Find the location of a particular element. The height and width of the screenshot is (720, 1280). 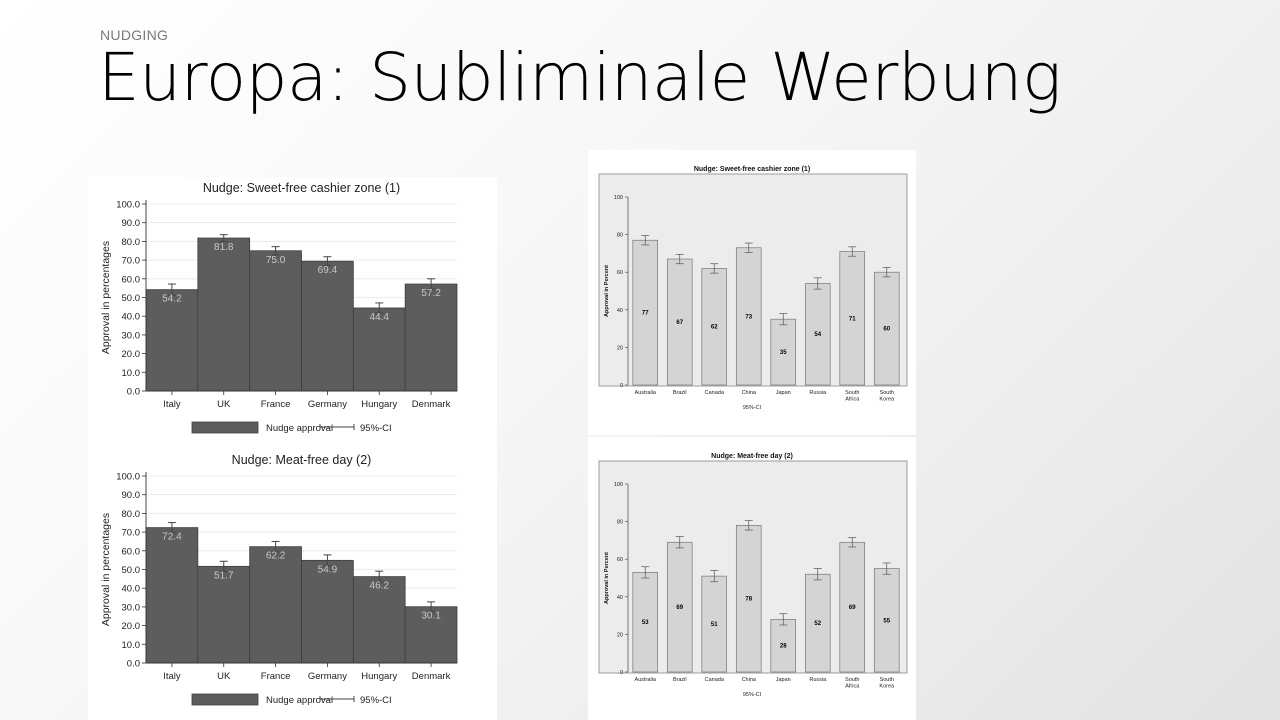

world1-category-label: Brazil is located at coordinates (680, 393).